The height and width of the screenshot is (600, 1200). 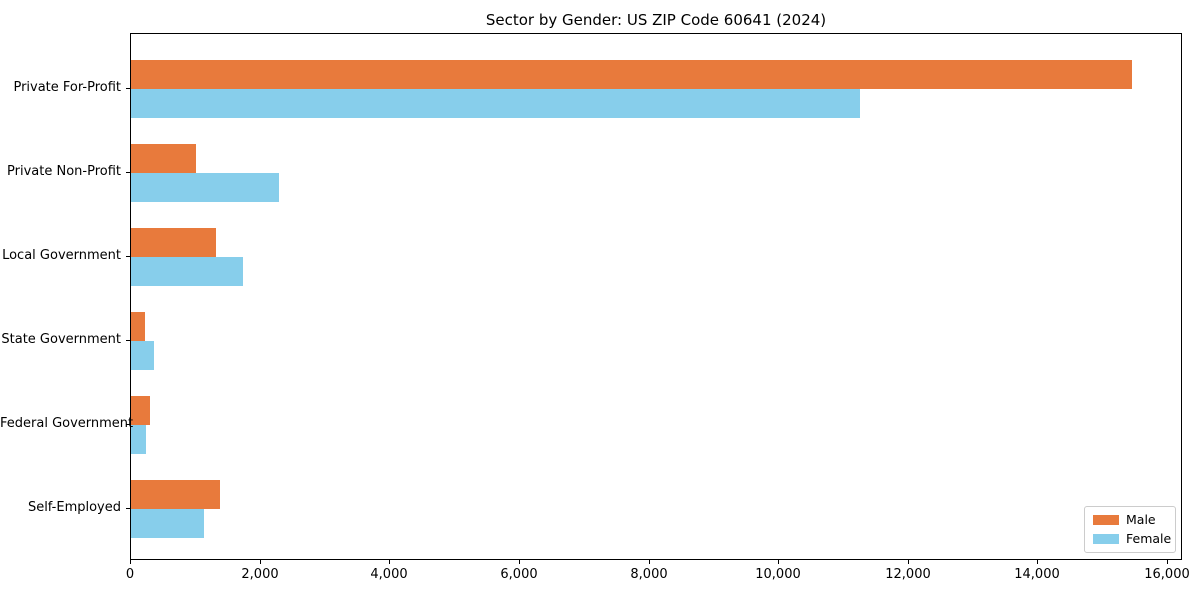 What do you see at coordinates (61, 339) in the screenshot?
I see `ytick-label-state-government: State Government` at bounding box center [61, 339].